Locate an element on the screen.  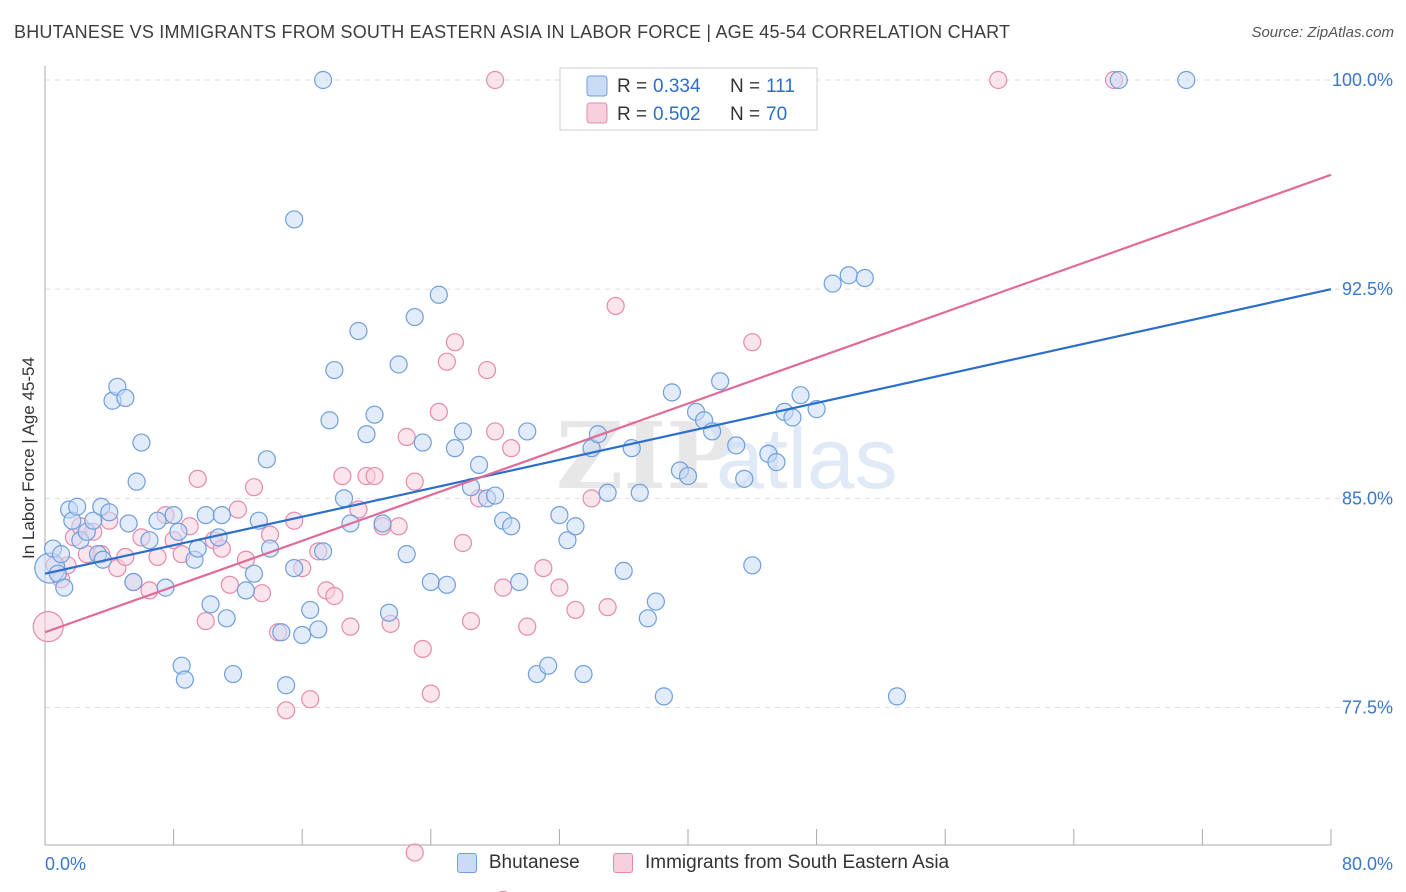
legend-item-immigrants: Immigrants from South Eastern Asia is located at coordinates (781, 863).